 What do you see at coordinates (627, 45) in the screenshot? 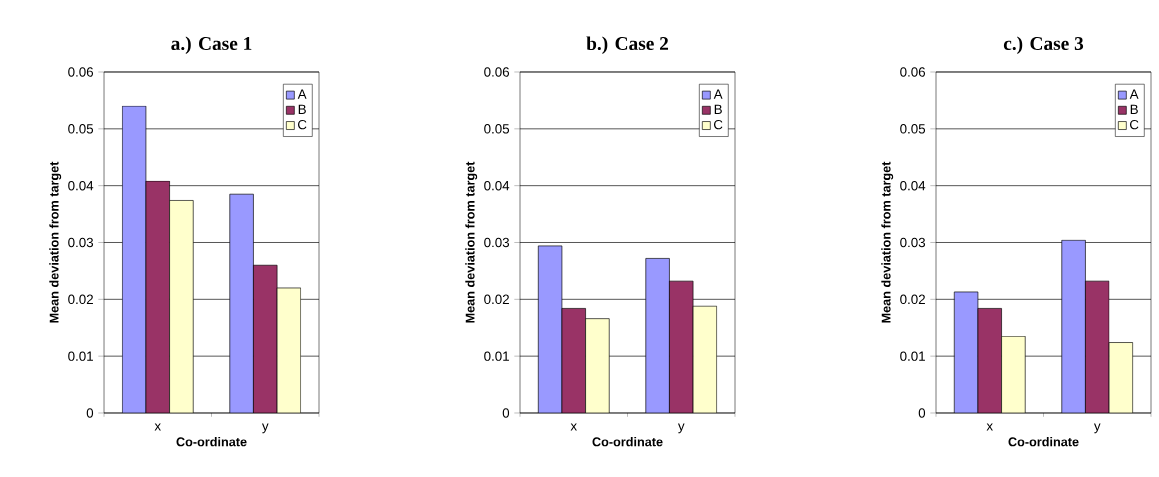
I see `chart-title: b.) Case 2` at bounding box center [627, 45].